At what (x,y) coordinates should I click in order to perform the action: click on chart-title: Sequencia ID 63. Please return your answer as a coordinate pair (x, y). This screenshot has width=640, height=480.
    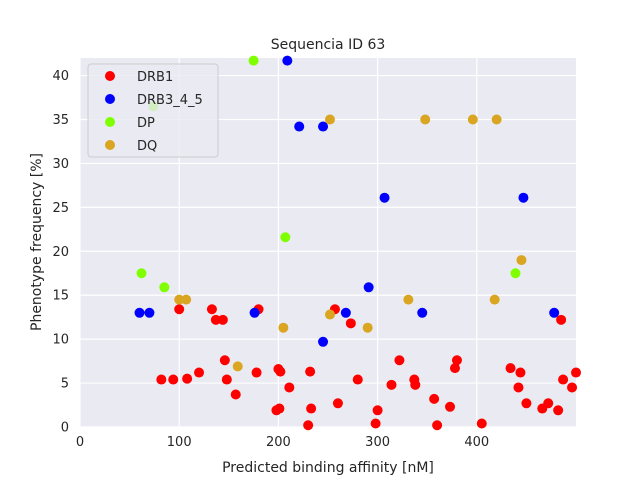
    Looking at the image, I should click on (328, 45).